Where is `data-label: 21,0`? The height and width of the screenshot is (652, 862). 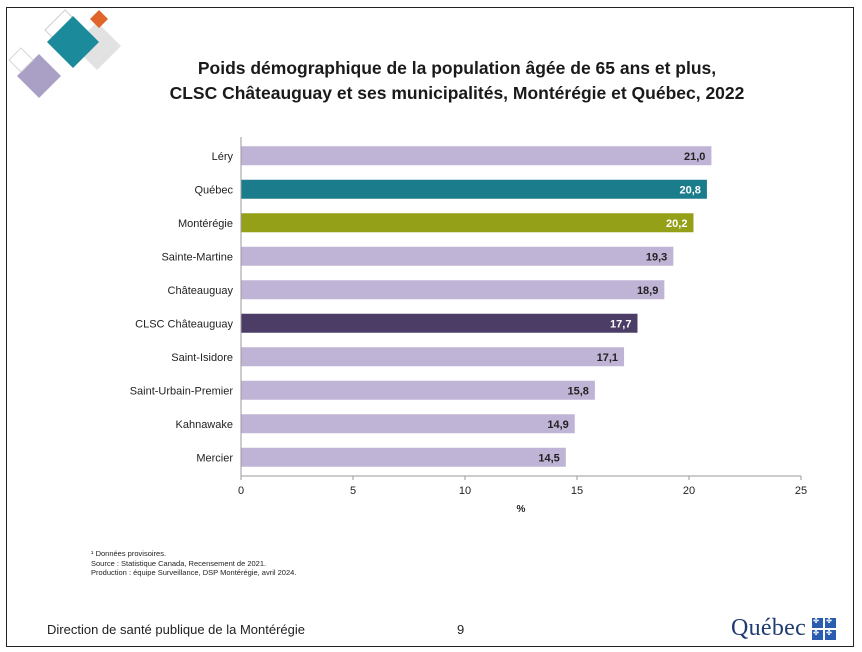
data-label: 21,0 is located at coordinates (694, 157).